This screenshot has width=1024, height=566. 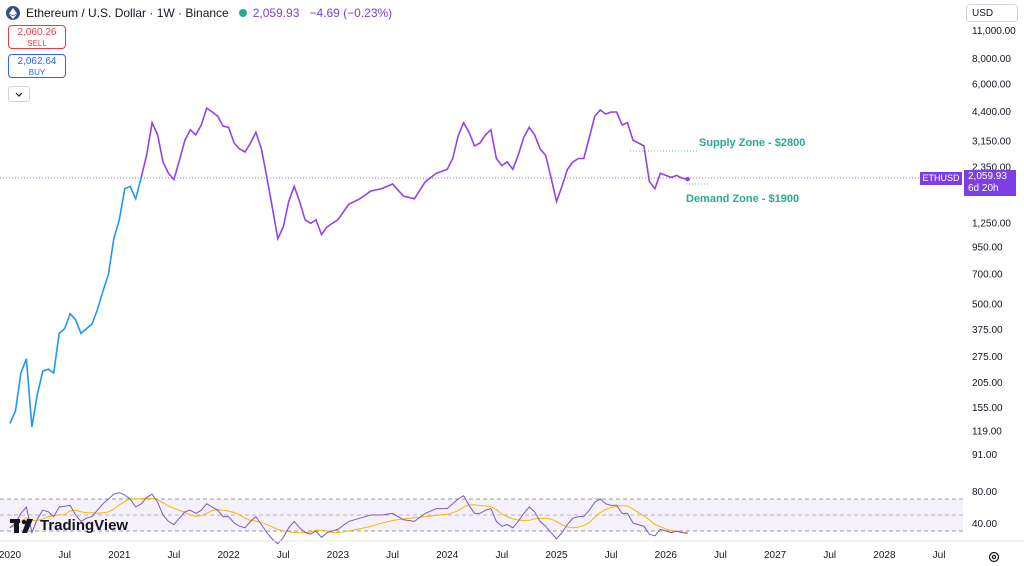 I want to click on currency-selector: USD, so click(x=992, y=13).